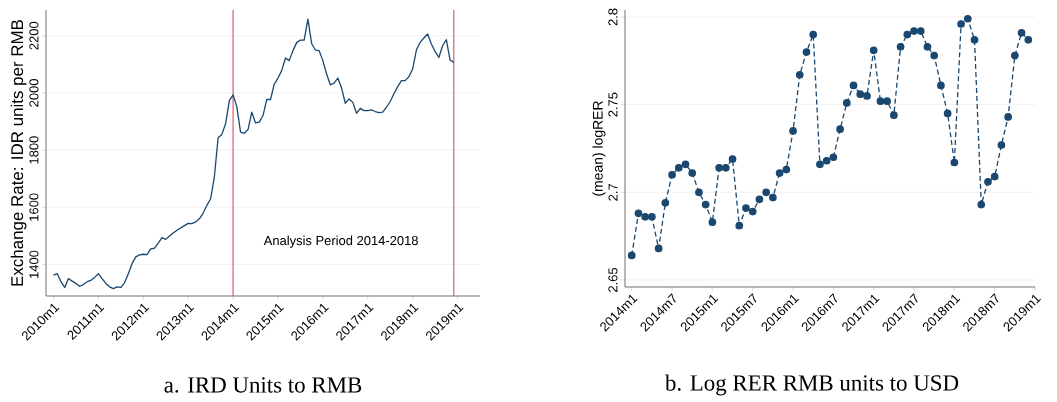 The width and height of the screenshot is (1057, 402). I want to click on y-tick-label: 1600, so click(34, 207).